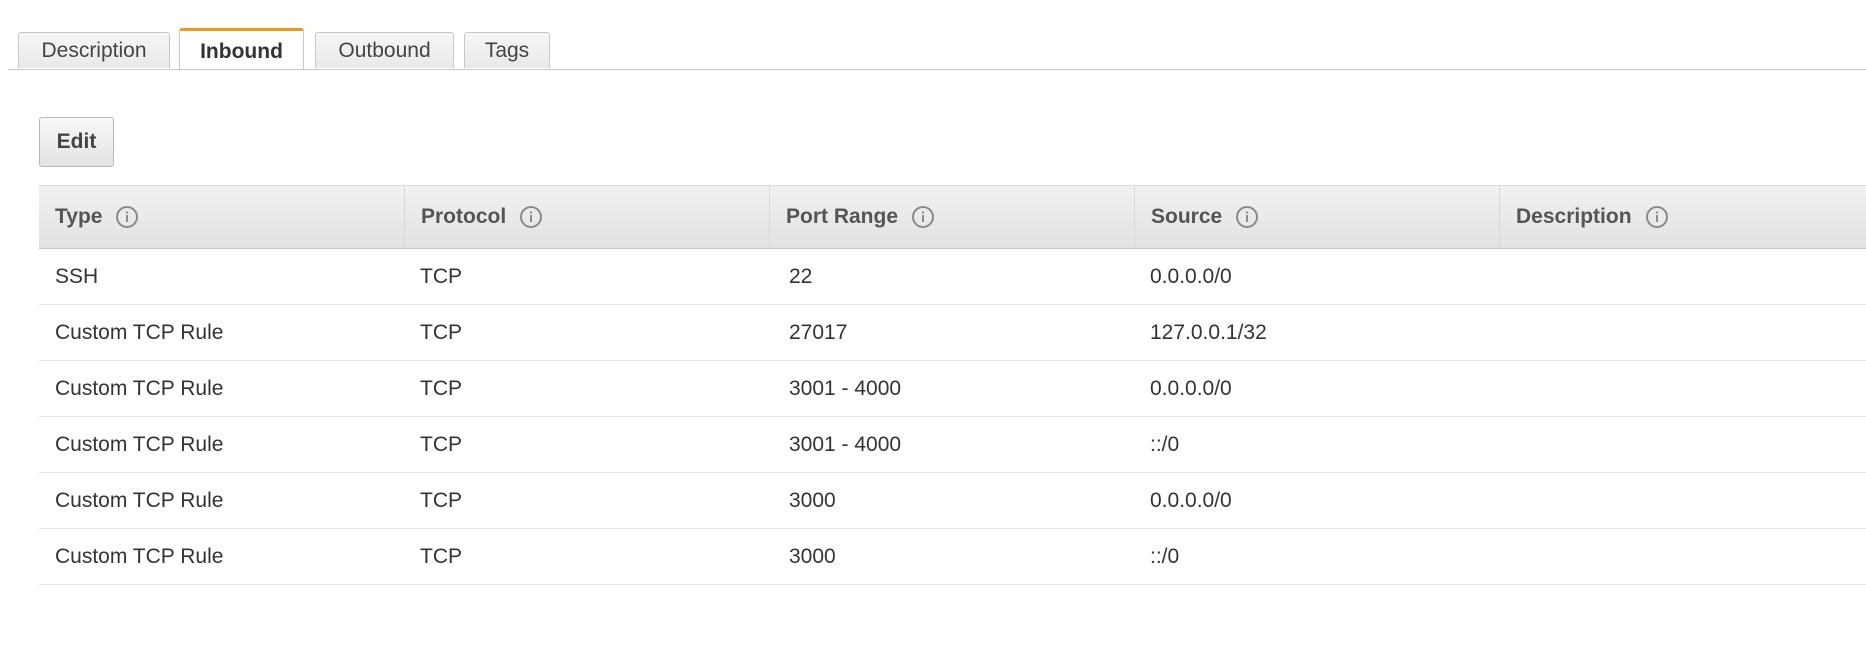  I want to click on cell-type: SSH, so click(77, 276).